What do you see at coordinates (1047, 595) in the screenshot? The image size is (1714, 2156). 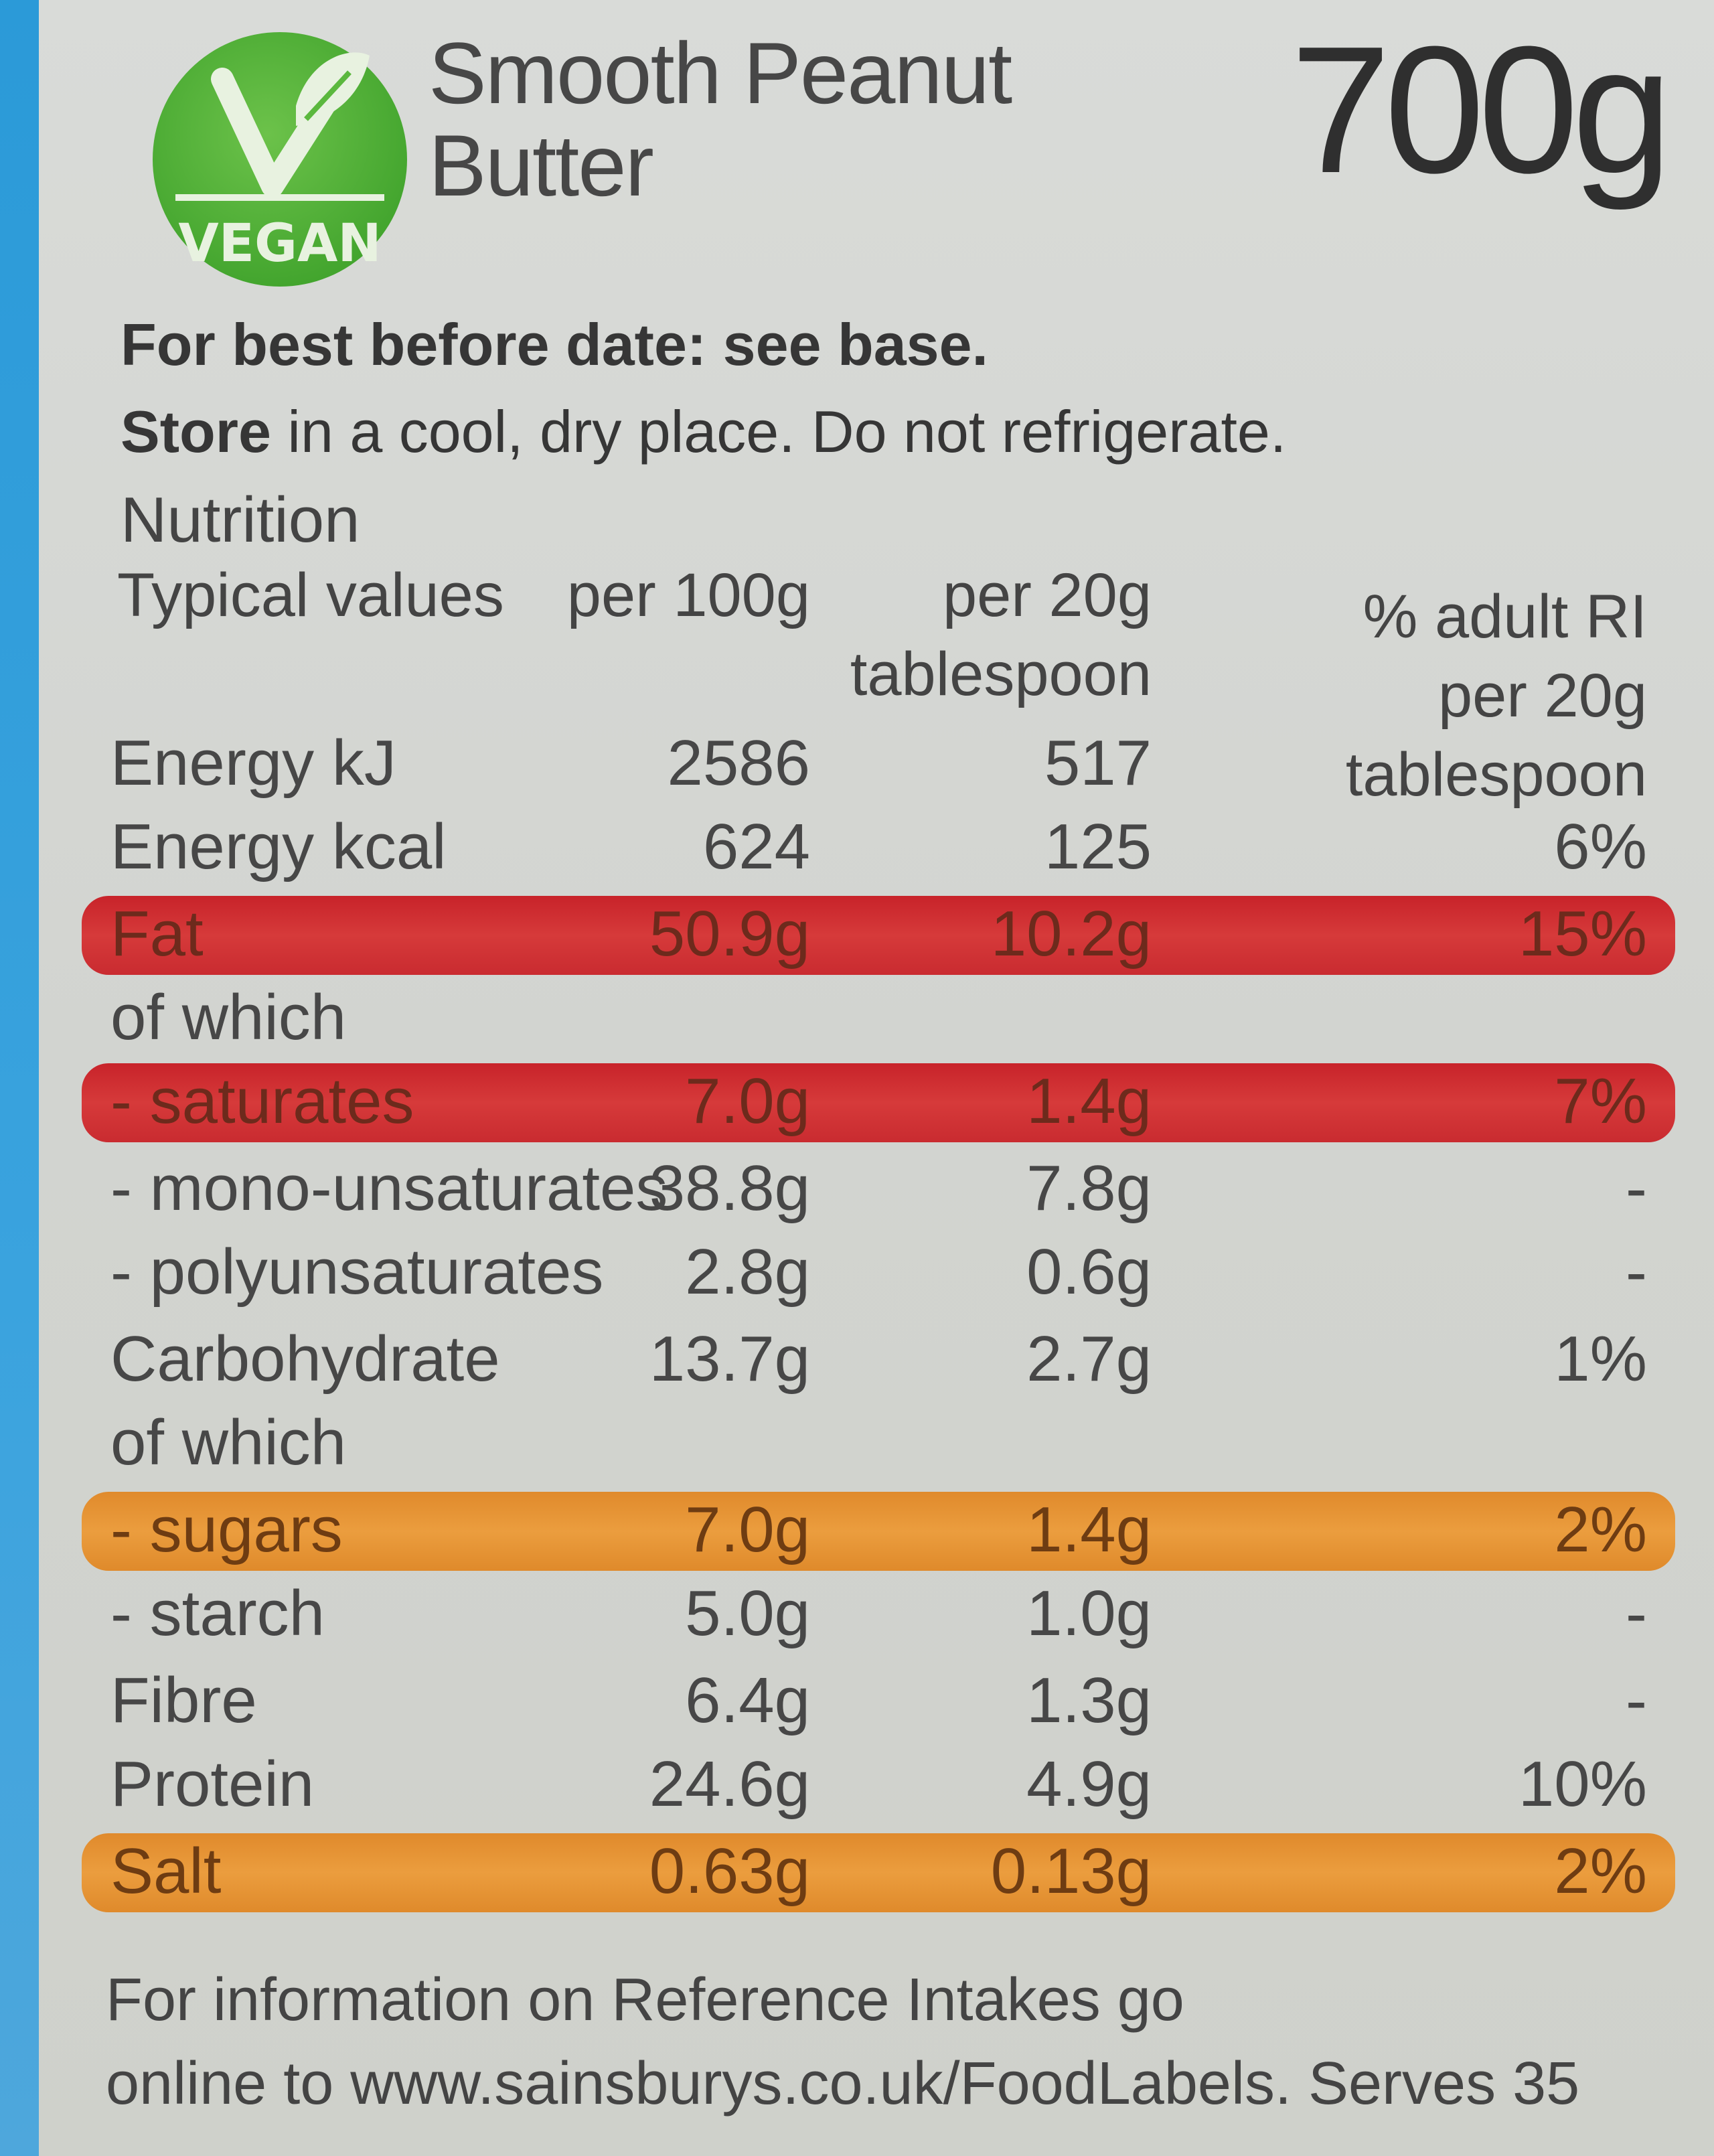 I see `header-per-20g-line1: per 20g` at bounding box center [1047, 595].